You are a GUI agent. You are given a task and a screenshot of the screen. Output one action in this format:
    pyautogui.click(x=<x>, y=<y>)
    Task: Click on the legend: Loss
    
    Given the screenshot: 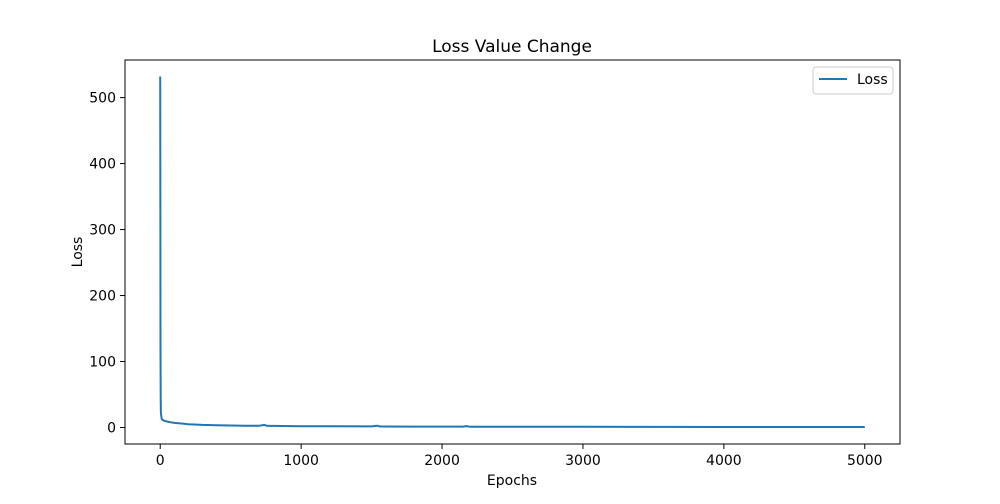 What is the action you would take?
    pyautogui.click(x=853, y=80)
    